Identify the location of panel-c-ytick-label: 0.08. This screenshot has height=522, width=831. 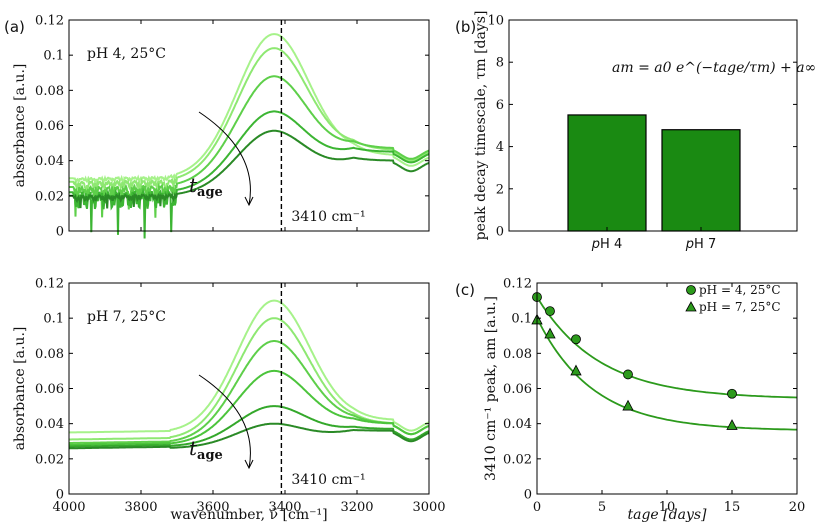
(517, 354).